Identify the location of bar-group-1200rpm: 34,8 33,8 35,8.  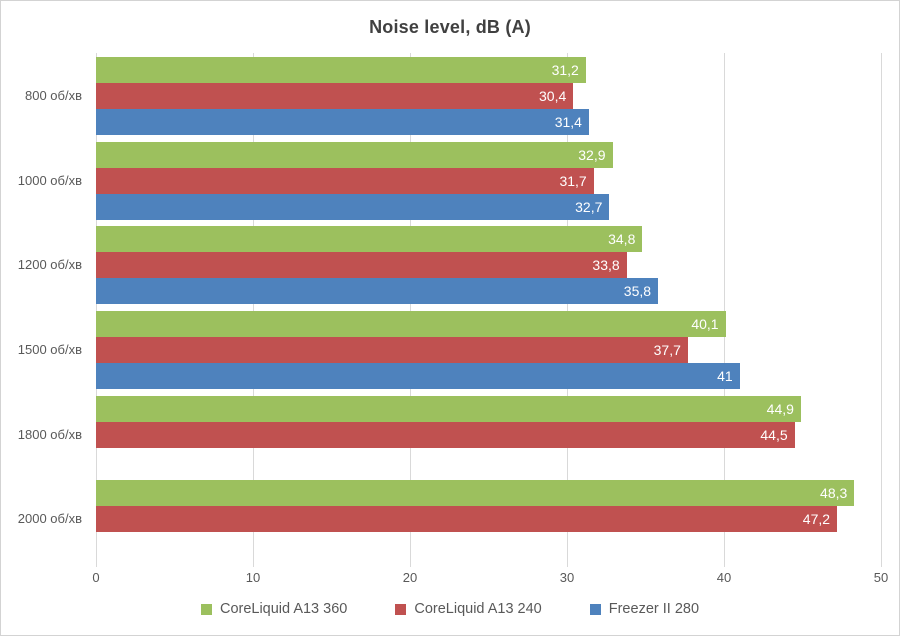
(488, 264).